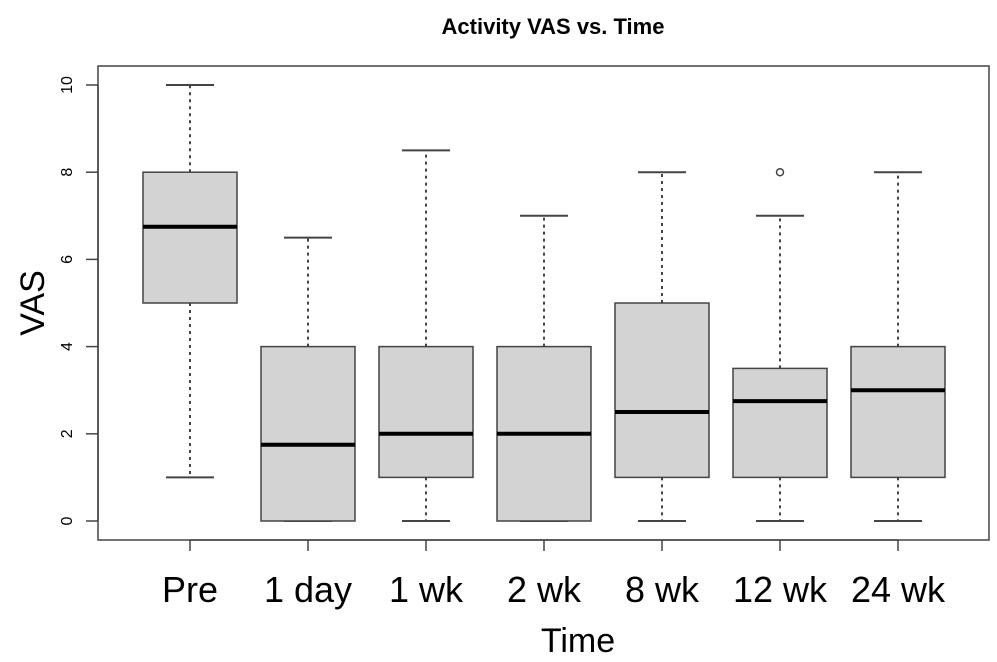  I want to click on x-tick-label: 2 wk, so click(544, 589).